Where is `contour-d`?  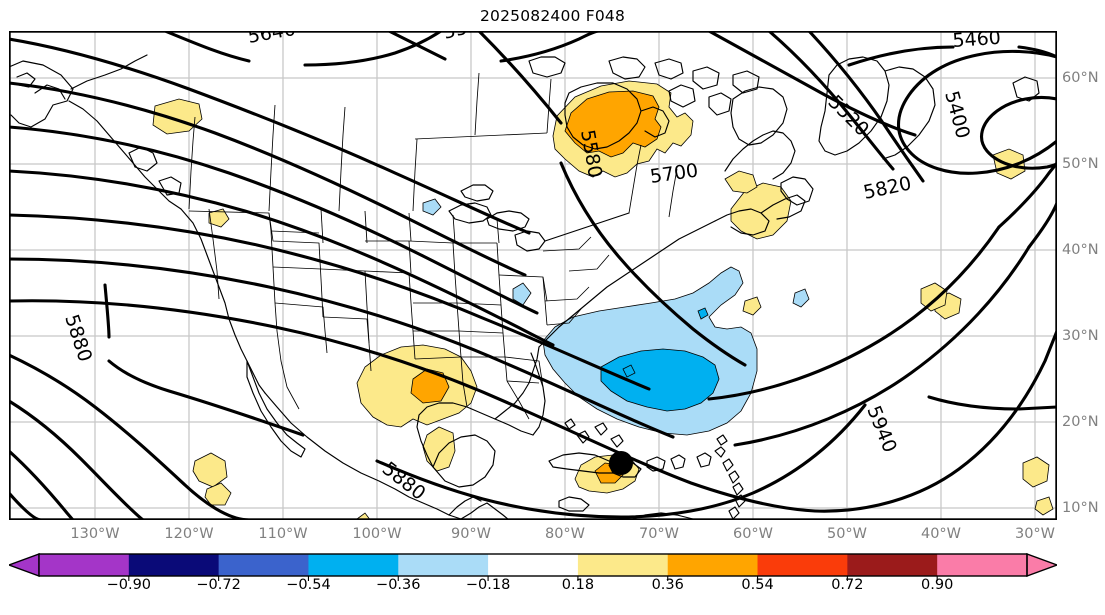
contour-d is located at coordinates (282, 258).